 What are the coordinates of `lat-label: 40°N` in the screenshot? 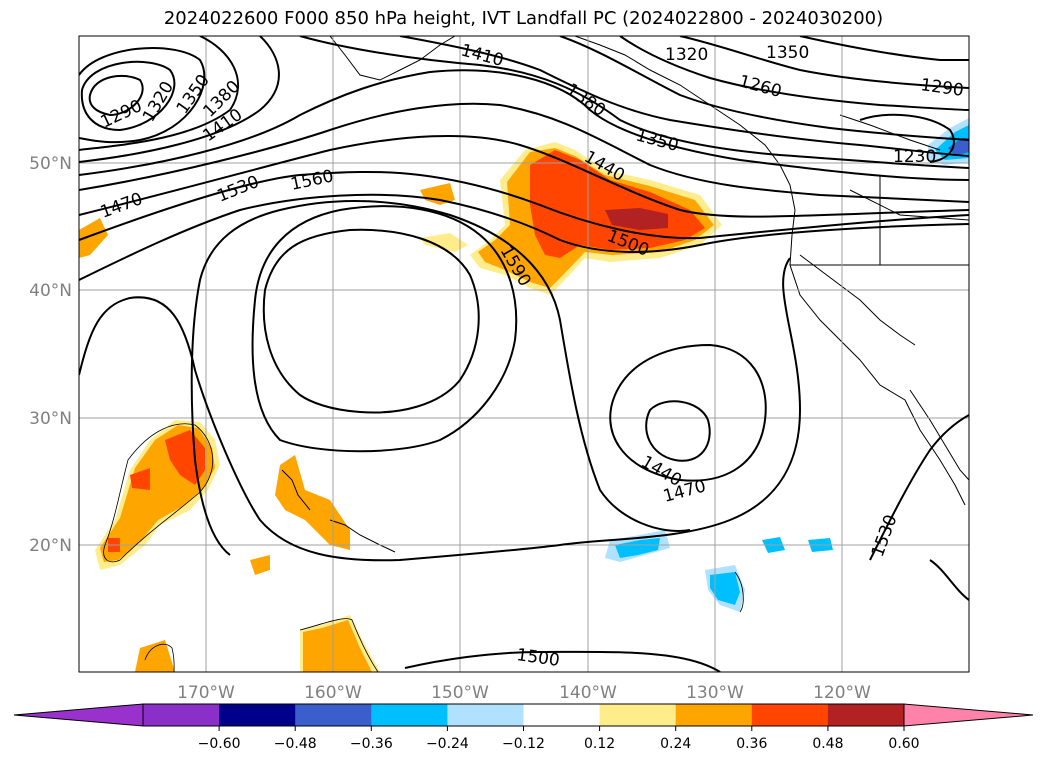 It's located at (50, 291).